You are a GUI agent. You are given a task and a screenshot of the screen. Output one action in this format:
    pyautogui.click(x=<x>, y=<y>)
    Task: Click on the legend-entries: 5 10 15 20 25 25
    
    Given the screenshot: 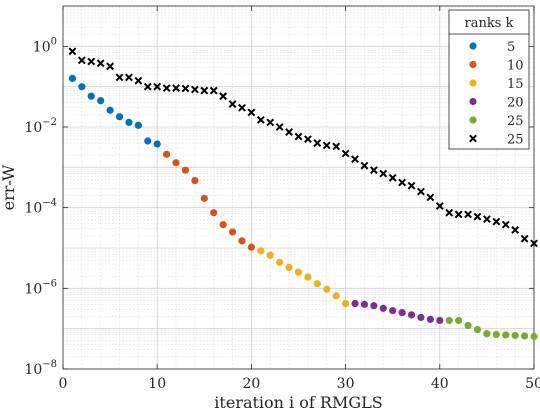 What is the action you would take?
    pyautogui.click(x=496, y=94)
    